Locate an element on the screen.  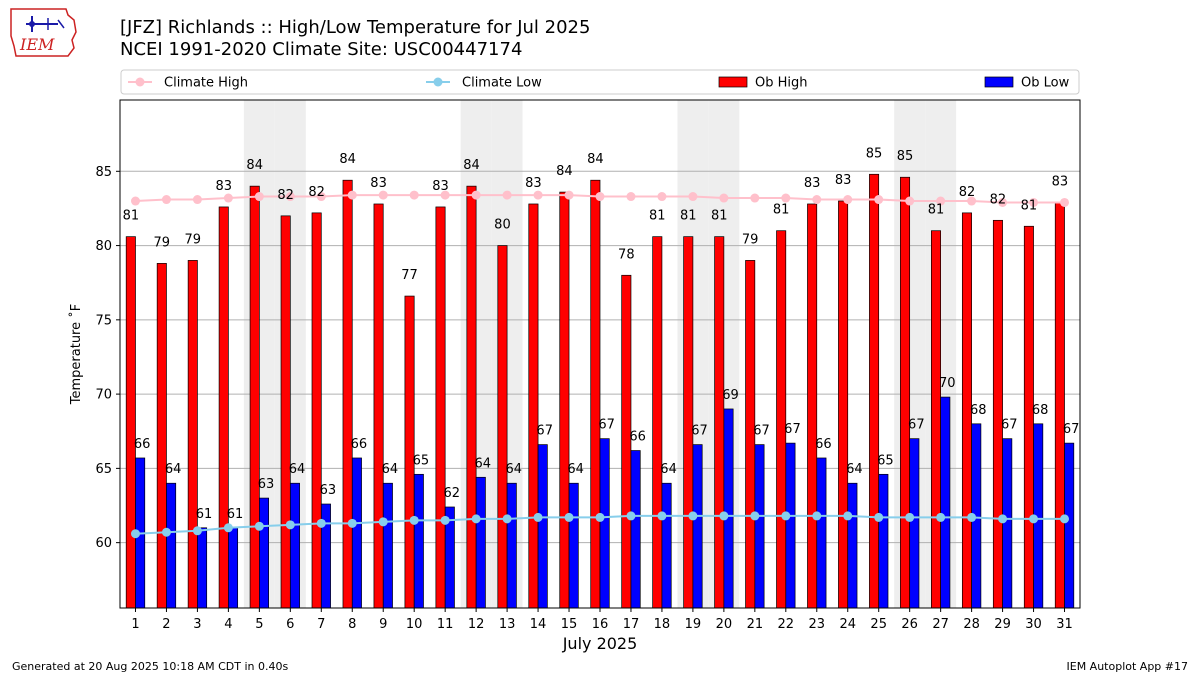
legend-ob-high: Ob High is located at coordinates (763, 83).